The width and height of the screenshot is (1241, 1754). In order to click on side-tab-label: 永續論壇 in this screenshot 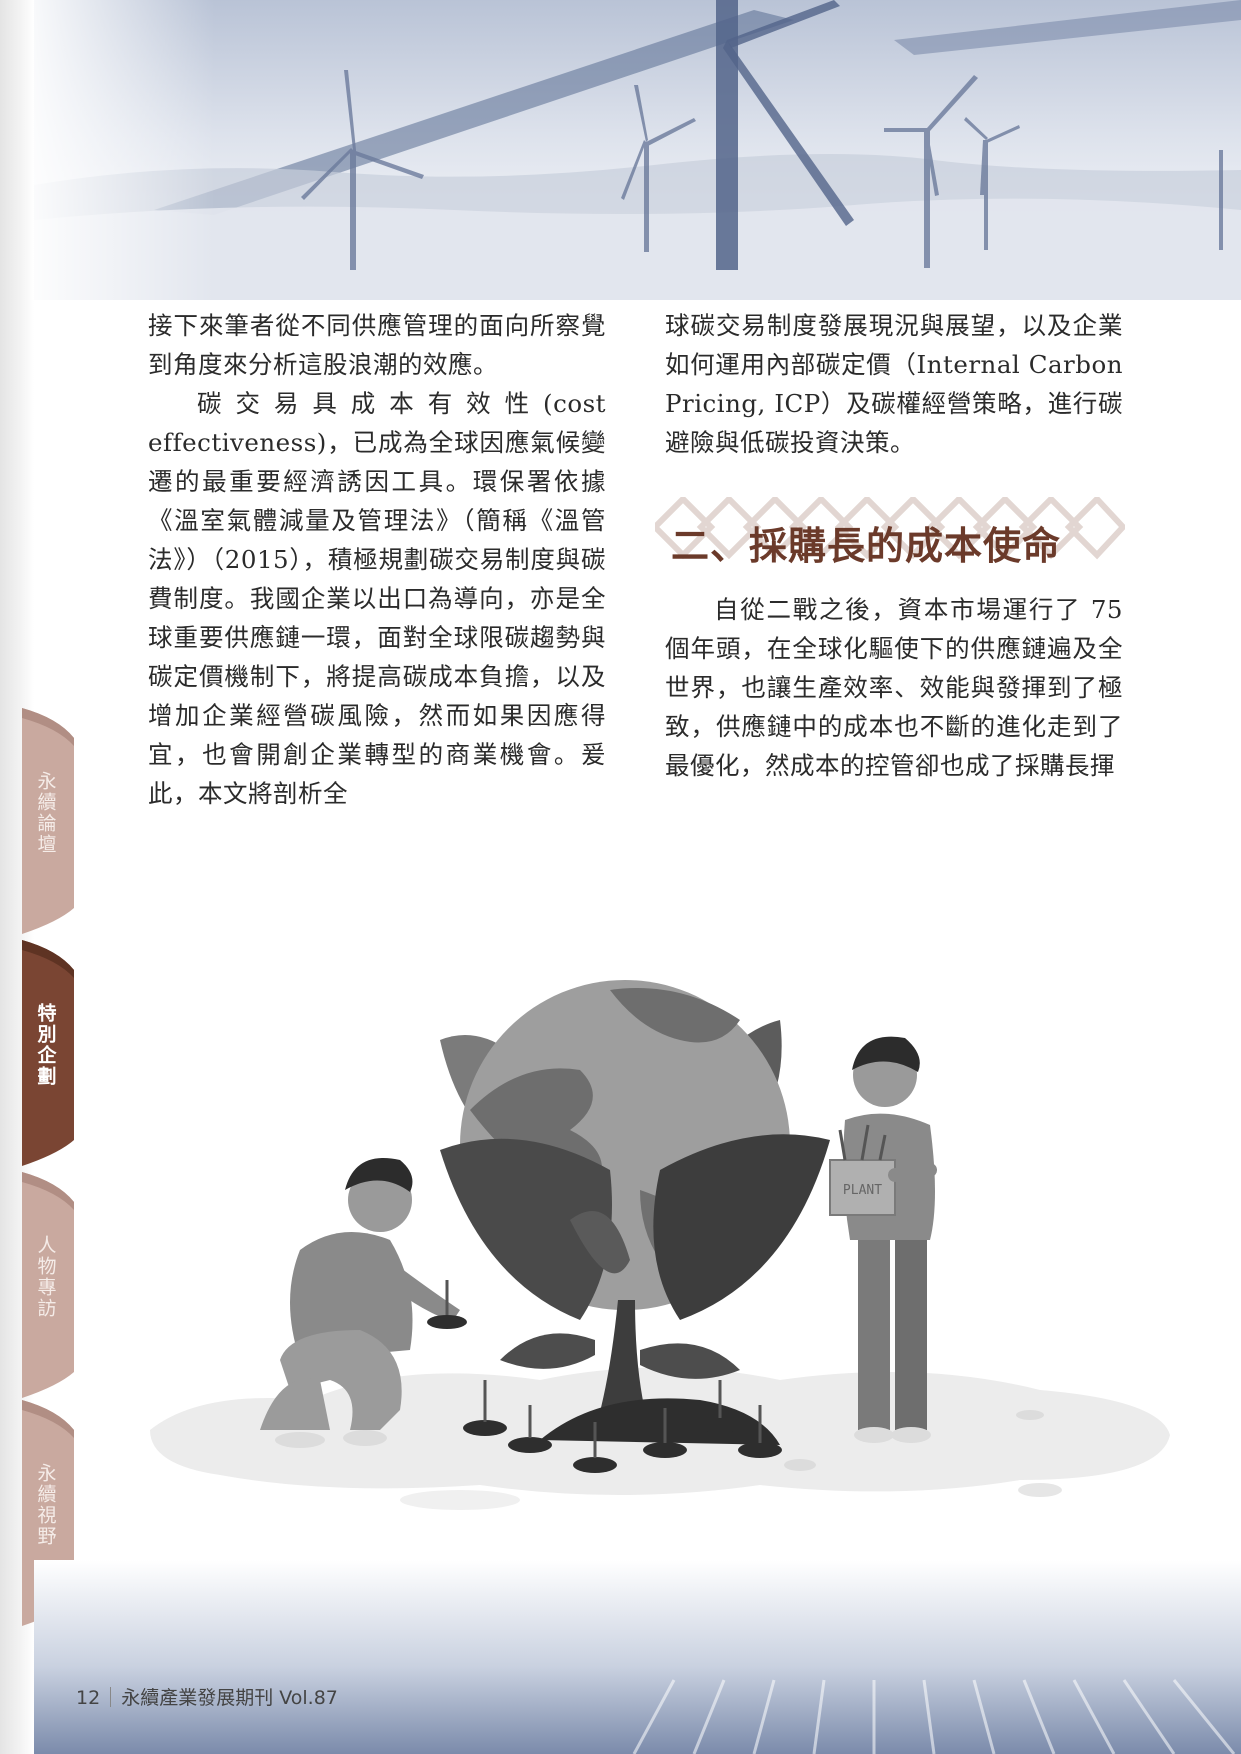, I will do `click(45, 813)`.